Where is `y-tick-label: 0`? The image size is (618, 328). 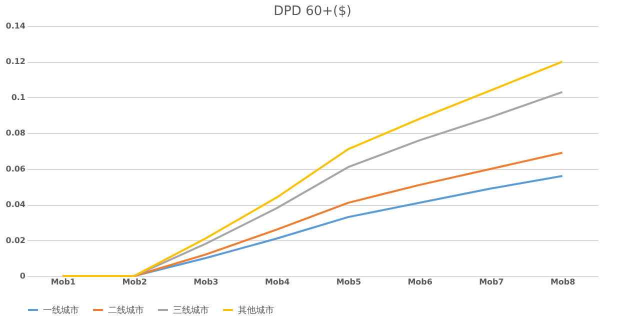
y-tick-label: 0 is located at coordinates (23, 276).